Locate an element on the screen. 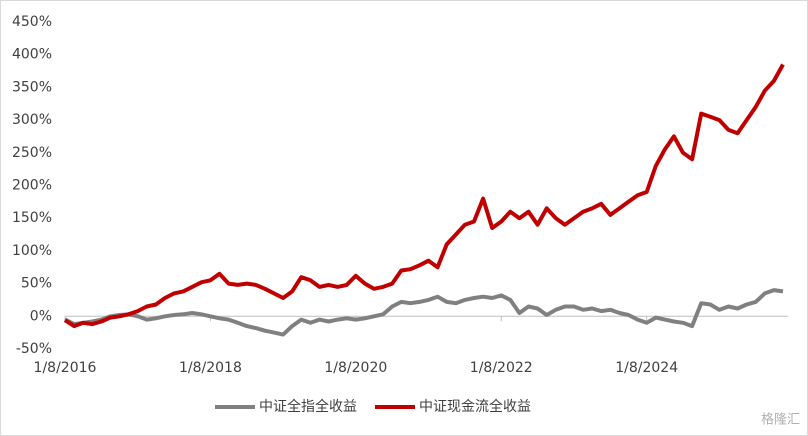  y-tick-label: 100% is located at coordinates (32, 251).